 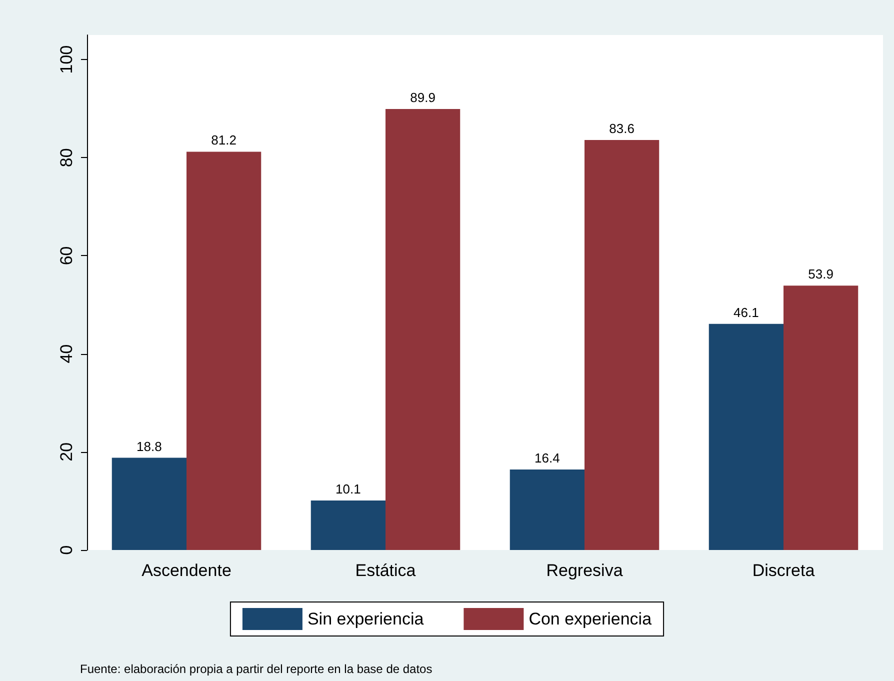 I want to click on data-label: 18.8, so click(x=149, y=446).